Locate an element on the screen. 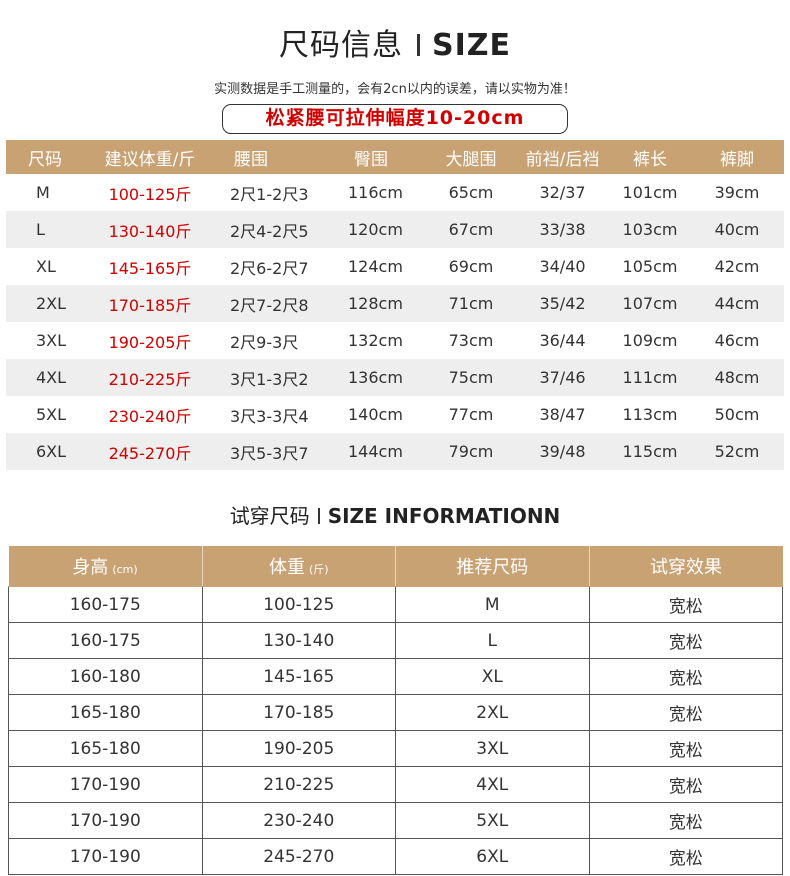 Image resolution: width=790 pixels, height=876 pixels. size-table-row: M 100-125斤 2尺1-2尺3 116cm 65cm 32/37 101cm 39cm is located at coordinates (395, 192).